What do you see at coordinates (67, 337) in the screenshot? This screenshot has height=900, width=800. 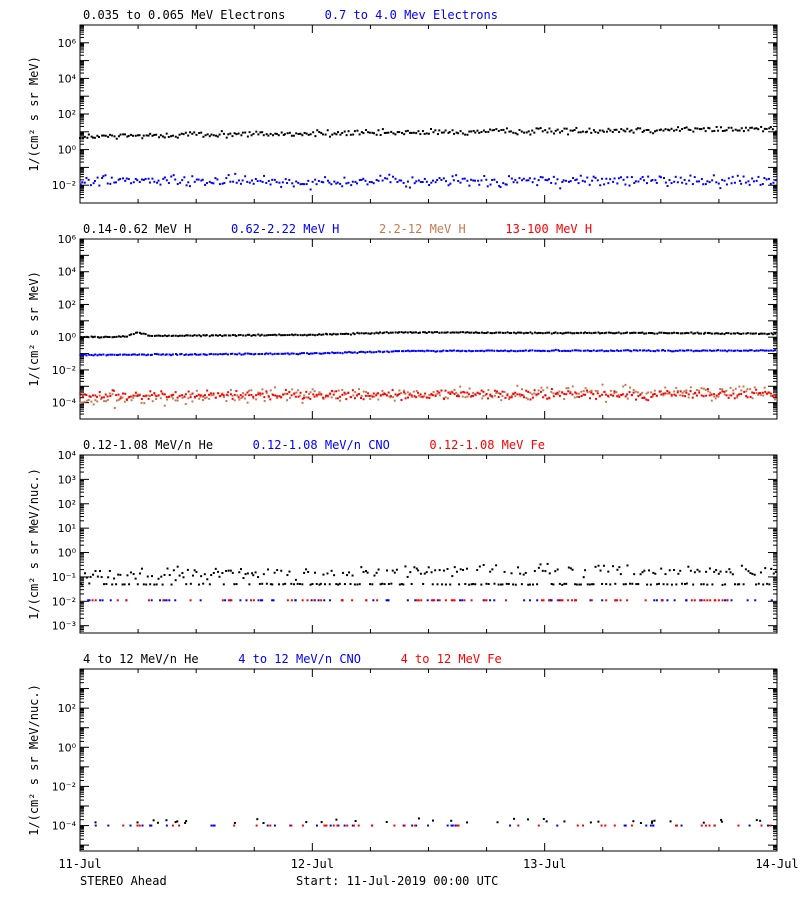 I see `y-tick-label: 10⁰` at bounding box center [67, 337].